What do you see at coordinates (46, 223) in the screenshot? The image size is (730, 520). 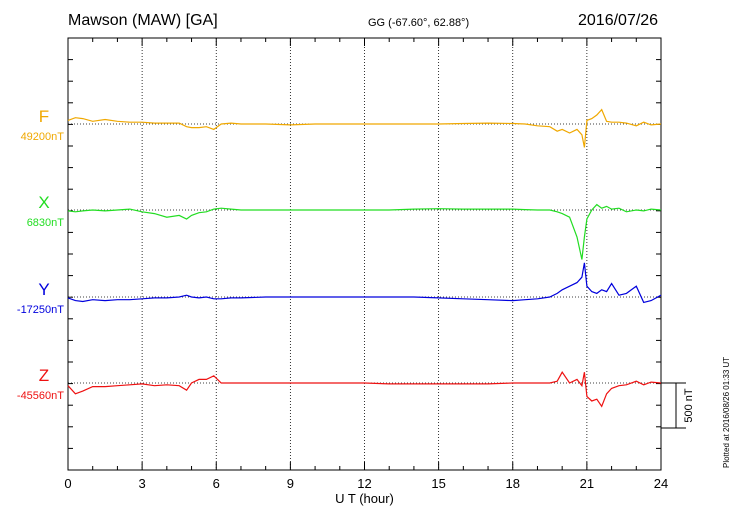 I see `series-baseline-label-x: 6830nT` at bounding box center [46, 223].